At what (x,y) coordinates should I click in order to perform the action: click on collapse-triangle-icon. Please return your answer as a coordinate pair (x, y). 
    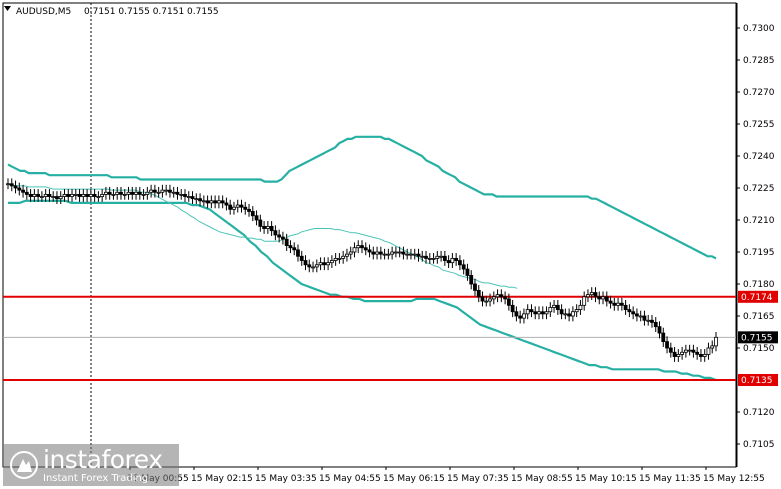
    Looking at the image, I should click on (7, 8).